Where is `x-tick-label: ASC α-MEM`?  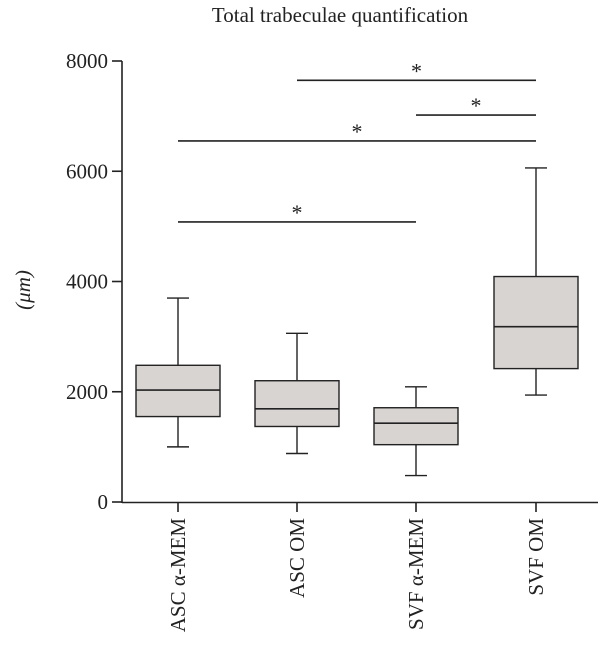 x-tick-label: ASC α-MEM is located at coordinates (178, 575).